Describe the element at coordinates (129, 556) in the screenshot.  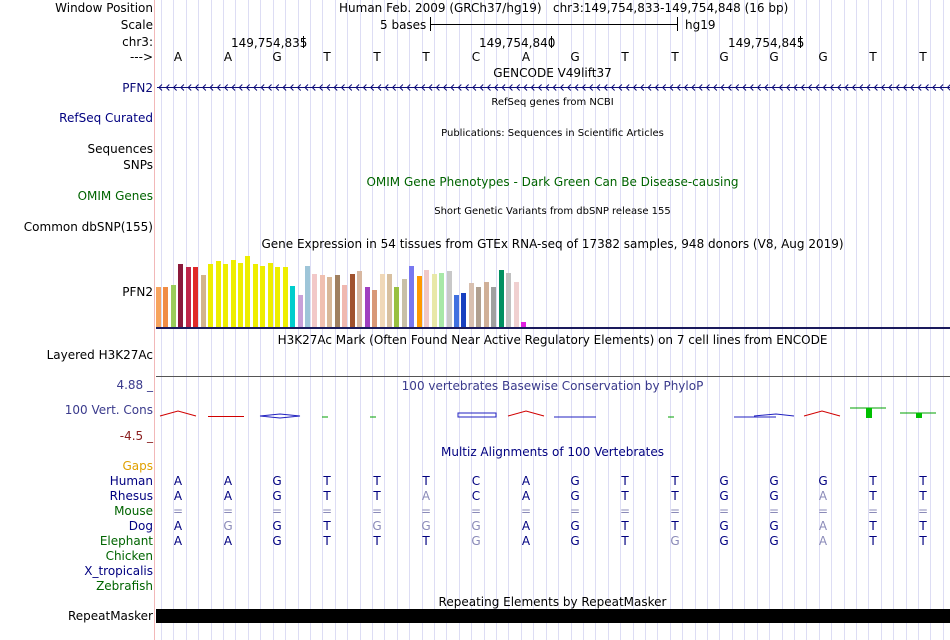
I see `species-label: Chicken` at that location.